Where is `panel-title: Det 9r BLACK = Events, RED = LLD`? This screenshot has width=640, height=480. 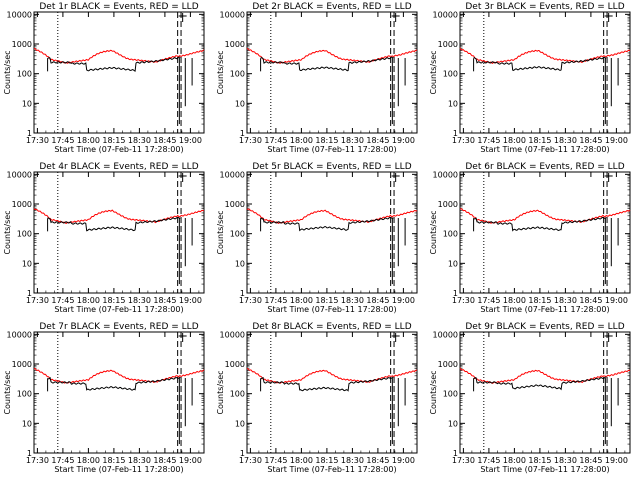 panel-title: Det 9r BLACK = Events, RED = LLD is located at coordinates (544, 327).